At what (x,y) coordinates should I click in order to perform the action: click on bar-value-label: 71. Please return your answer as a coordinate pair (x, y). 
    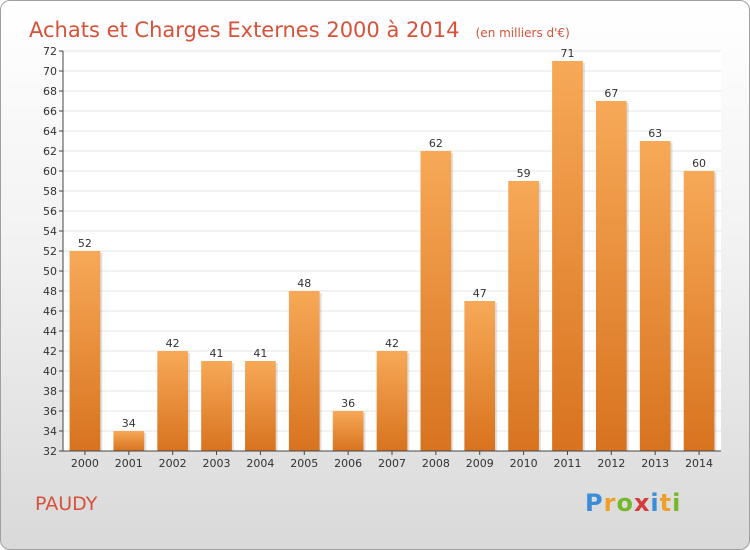
    Looking at the image, I should click on (567, 53).